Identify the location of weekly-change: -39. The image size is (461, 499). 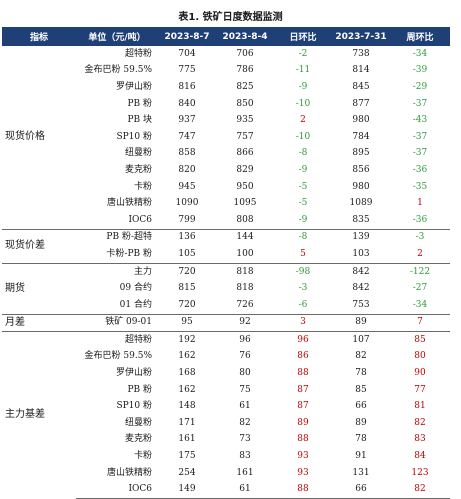
(420, 70).